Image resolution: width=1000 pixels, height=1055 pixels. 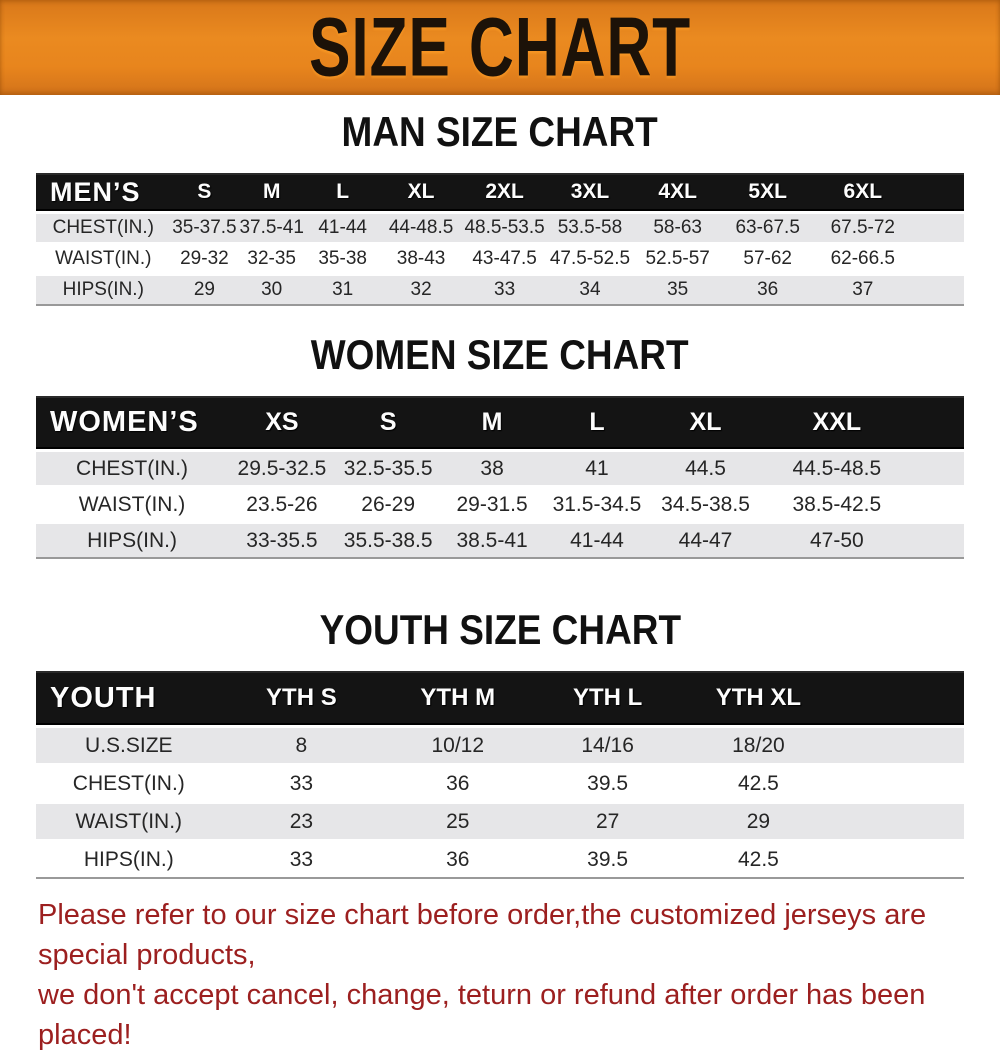 I want to click on size-value: 32-35, so click(x=272, y=257).